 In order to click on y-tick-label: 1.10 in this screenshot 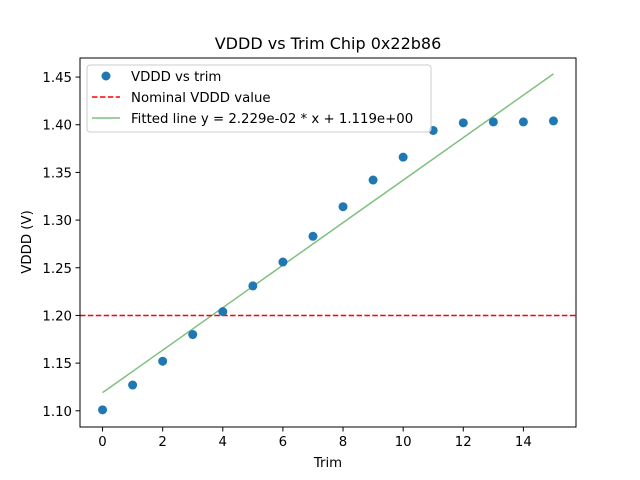, I will do `click(57, 412)`.